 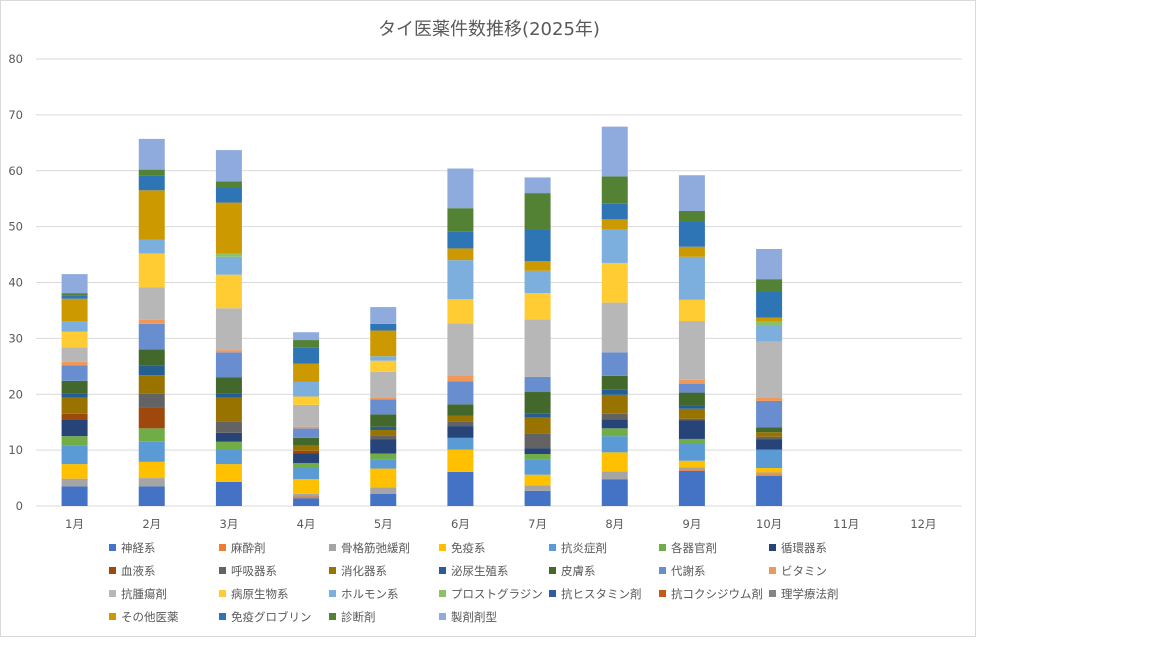 What do you see at coordinates (364, 594) in the screenshot?
I see `legend-item: ホルモン系` at bounding box center [364, 594].